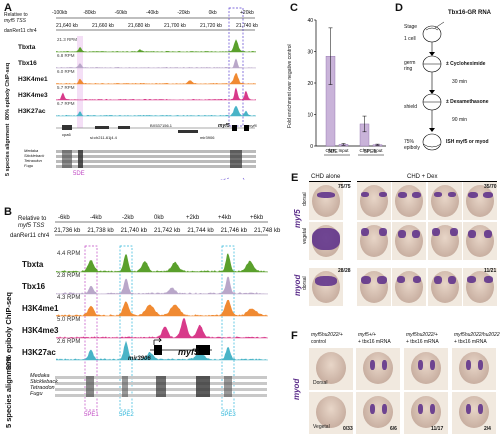  Describe the element at coordinates (467, 142) in the screenshot. I see `step-ish: ISH myf5 or myod` at that location.